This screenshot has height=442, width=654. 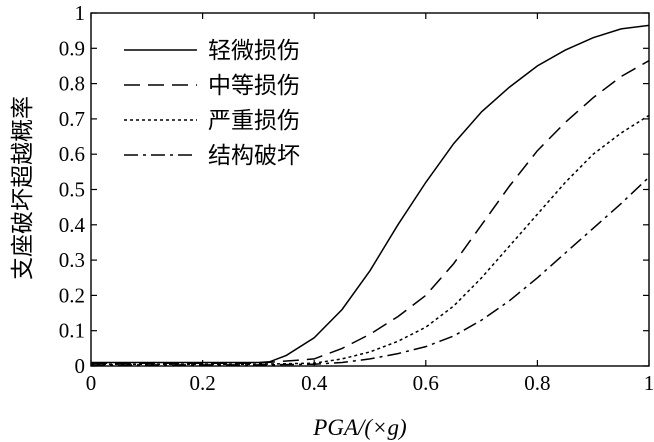 What do you see at coordinates (537, 383) in the screenshot?
I see `x-tick-label: 0.8` at bounding box center [537, 383].